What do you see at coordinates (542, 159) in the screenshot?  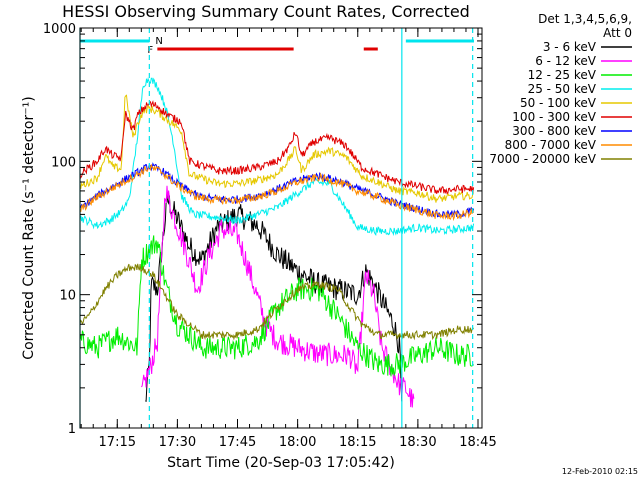 I see `legend-label-7000-20000-kev: 7000 - 20000 keV` at bounding box center [542, 159].